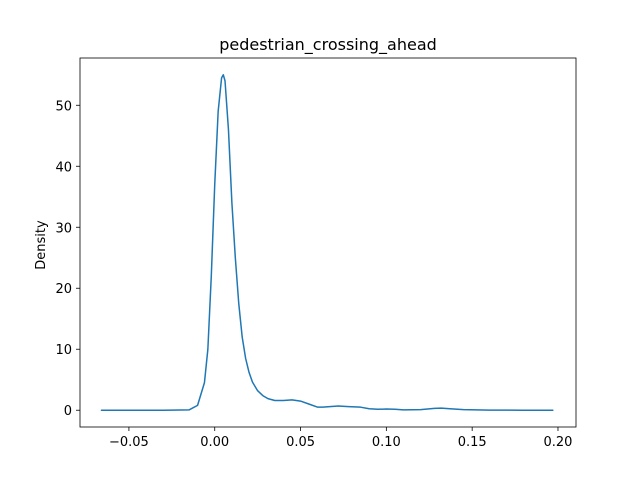 The width and height of the screenshot is (640, 480). What do you see at coordinates (68, 411) in the screenshot?
I see `y-tick-label: 0` at bounding box center [68, 411].